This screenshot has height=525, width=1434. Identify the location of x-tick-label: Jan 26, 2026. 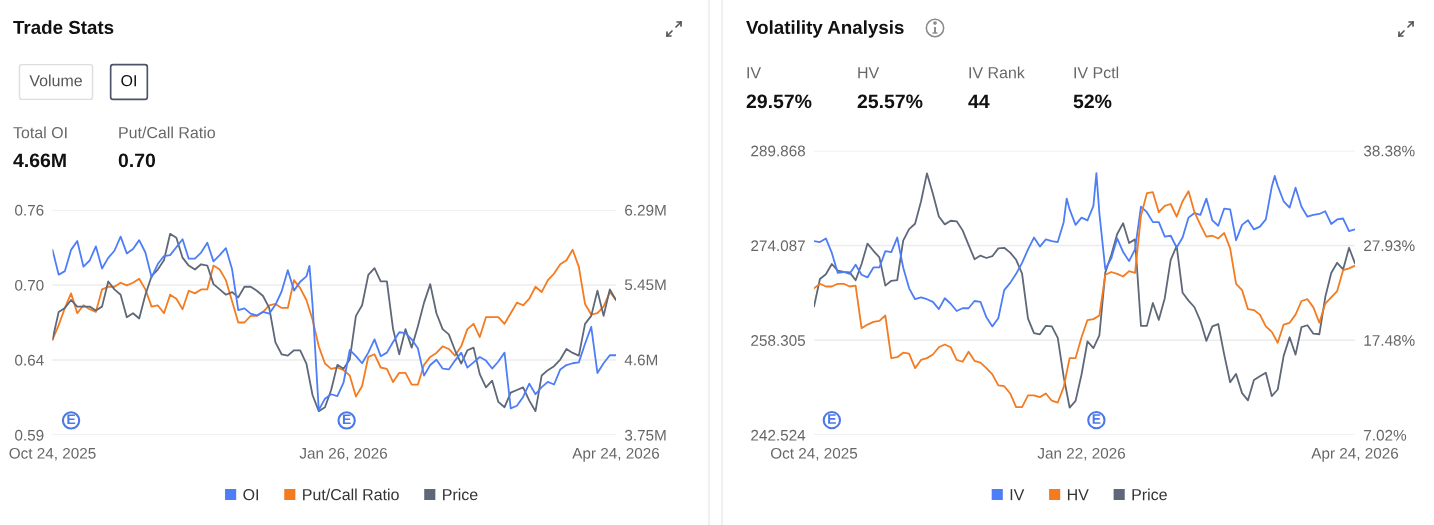
(343, 454).